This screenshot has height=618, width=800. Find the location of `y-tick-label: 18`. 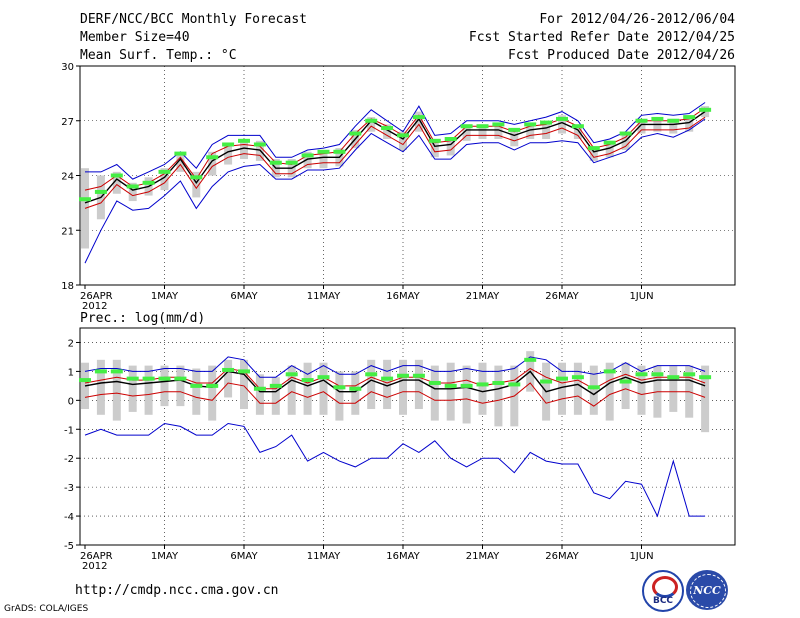

y-tick-label: 18 is located at coordinates (67, 286).